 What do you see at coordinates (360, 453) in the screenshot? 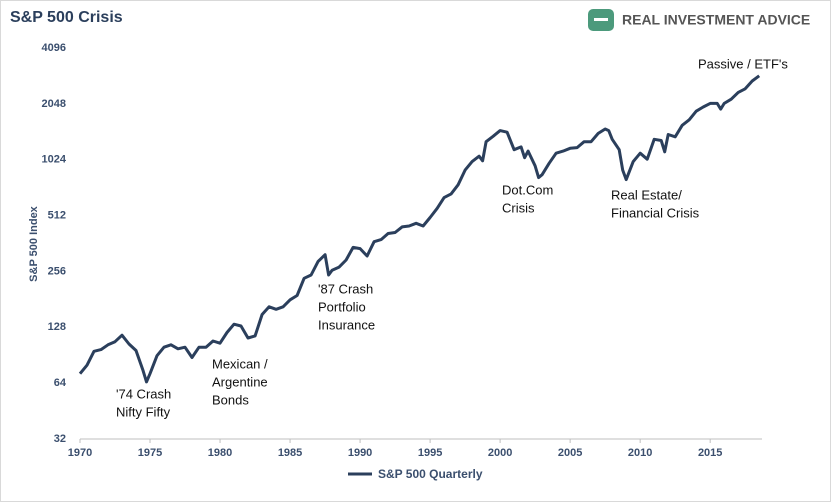
I see `x-tick-label: 1990` at bounding box center [360, 453].